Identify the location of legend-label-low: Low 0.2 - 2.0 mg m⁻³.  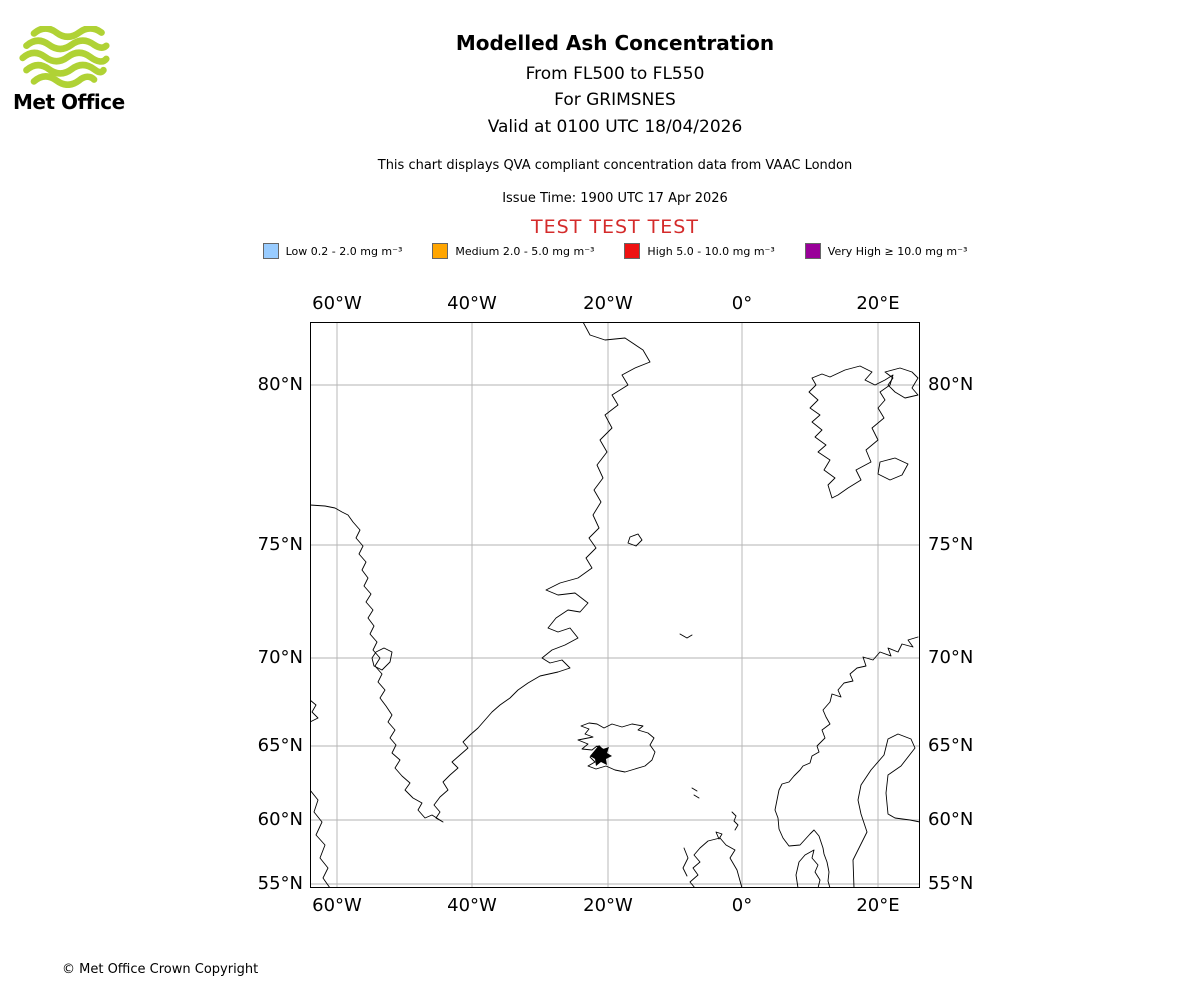
(344, 251).